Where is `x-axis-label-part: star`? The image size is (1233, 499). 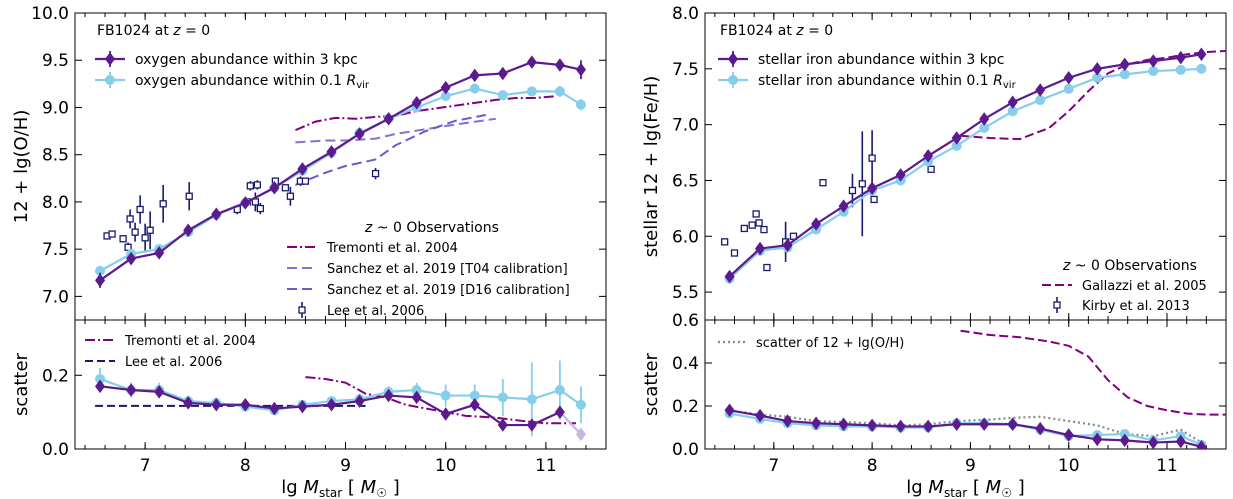 x-axis-label-part: star is located at coordinates (955, 492).